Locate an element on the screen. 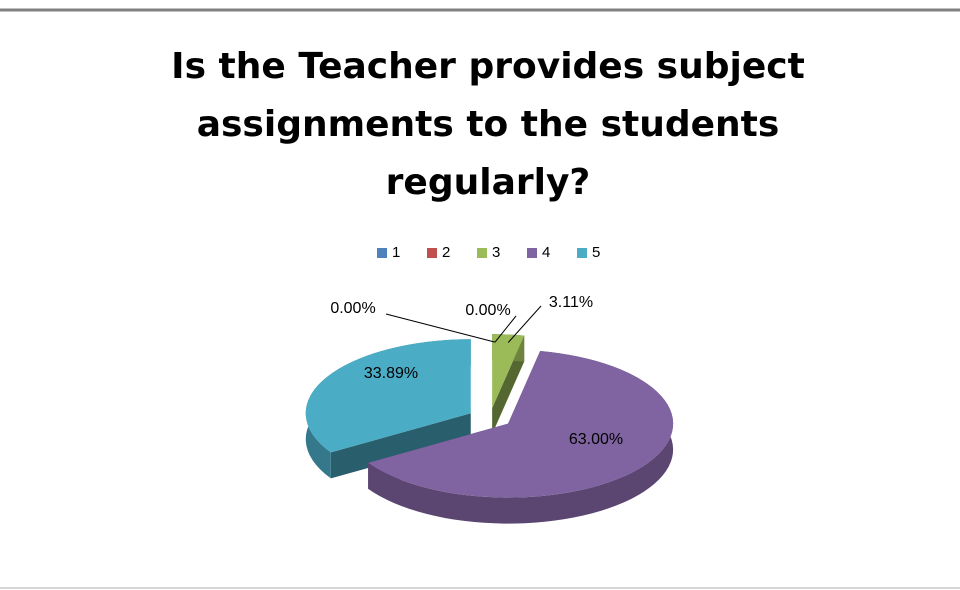 Image resolution: width=960 pixels, height=590 pixels. legend: 1 2 3 4 5 is located at coordinates (488, 252).